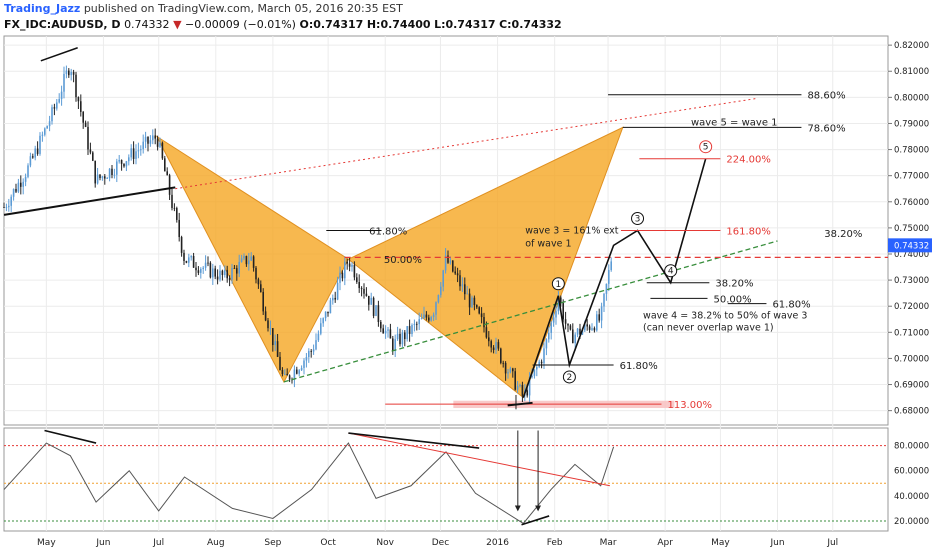 The height and width of the screenshot is (550, 932). What do you see at coordinates (734, 122) in the screenshot?
I see `wave5-annotation: wave 5 = wave 1` at bounding box center [734, 122].